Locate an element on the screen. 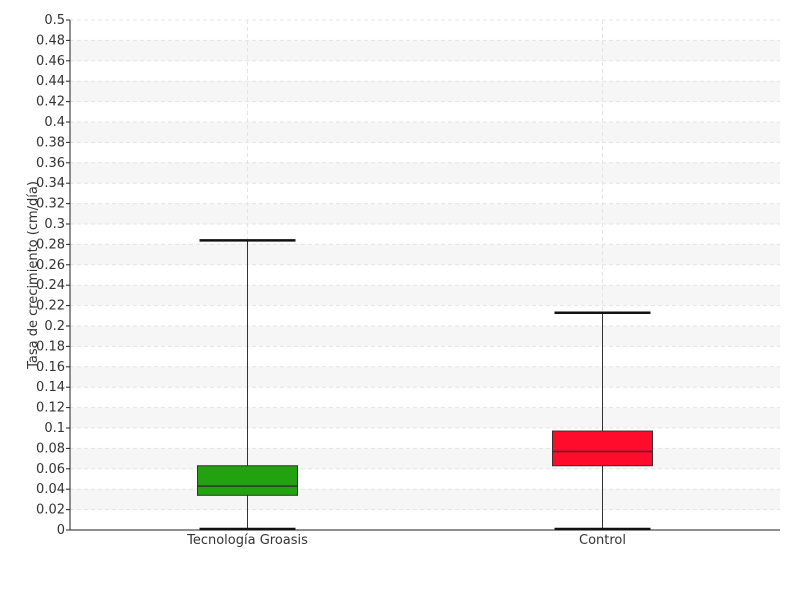 This screenshot has width=800, height=600. y-tick-label: 0.22 is located at coordinates (50, 306).